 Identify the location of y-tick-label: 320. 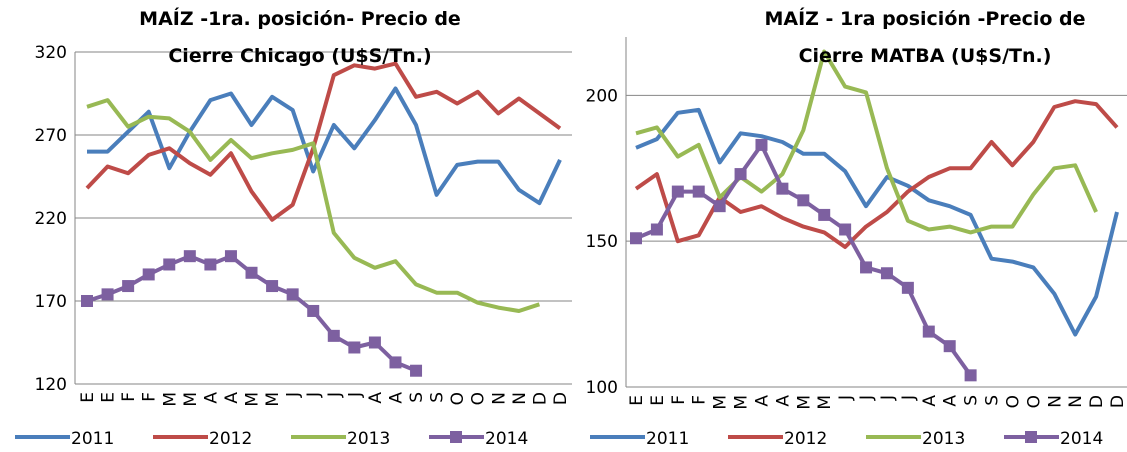
(51, 53).